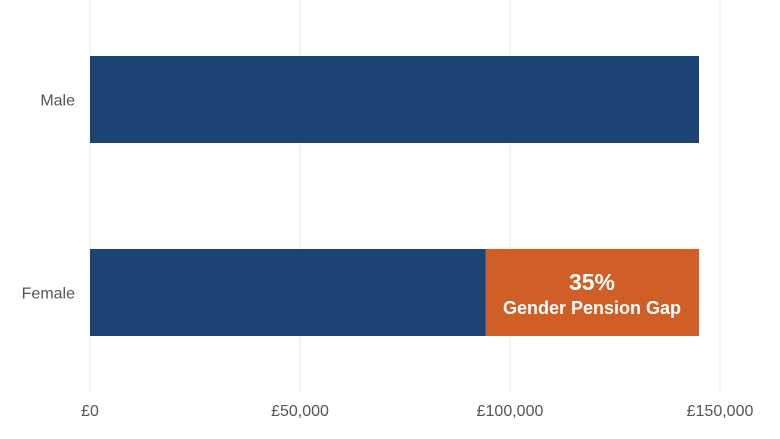  What do you see at coordinates (592, 308) in the screenshot?
I see `annotation-label: Gender Pension Gap` at bounding box center [592, 308].